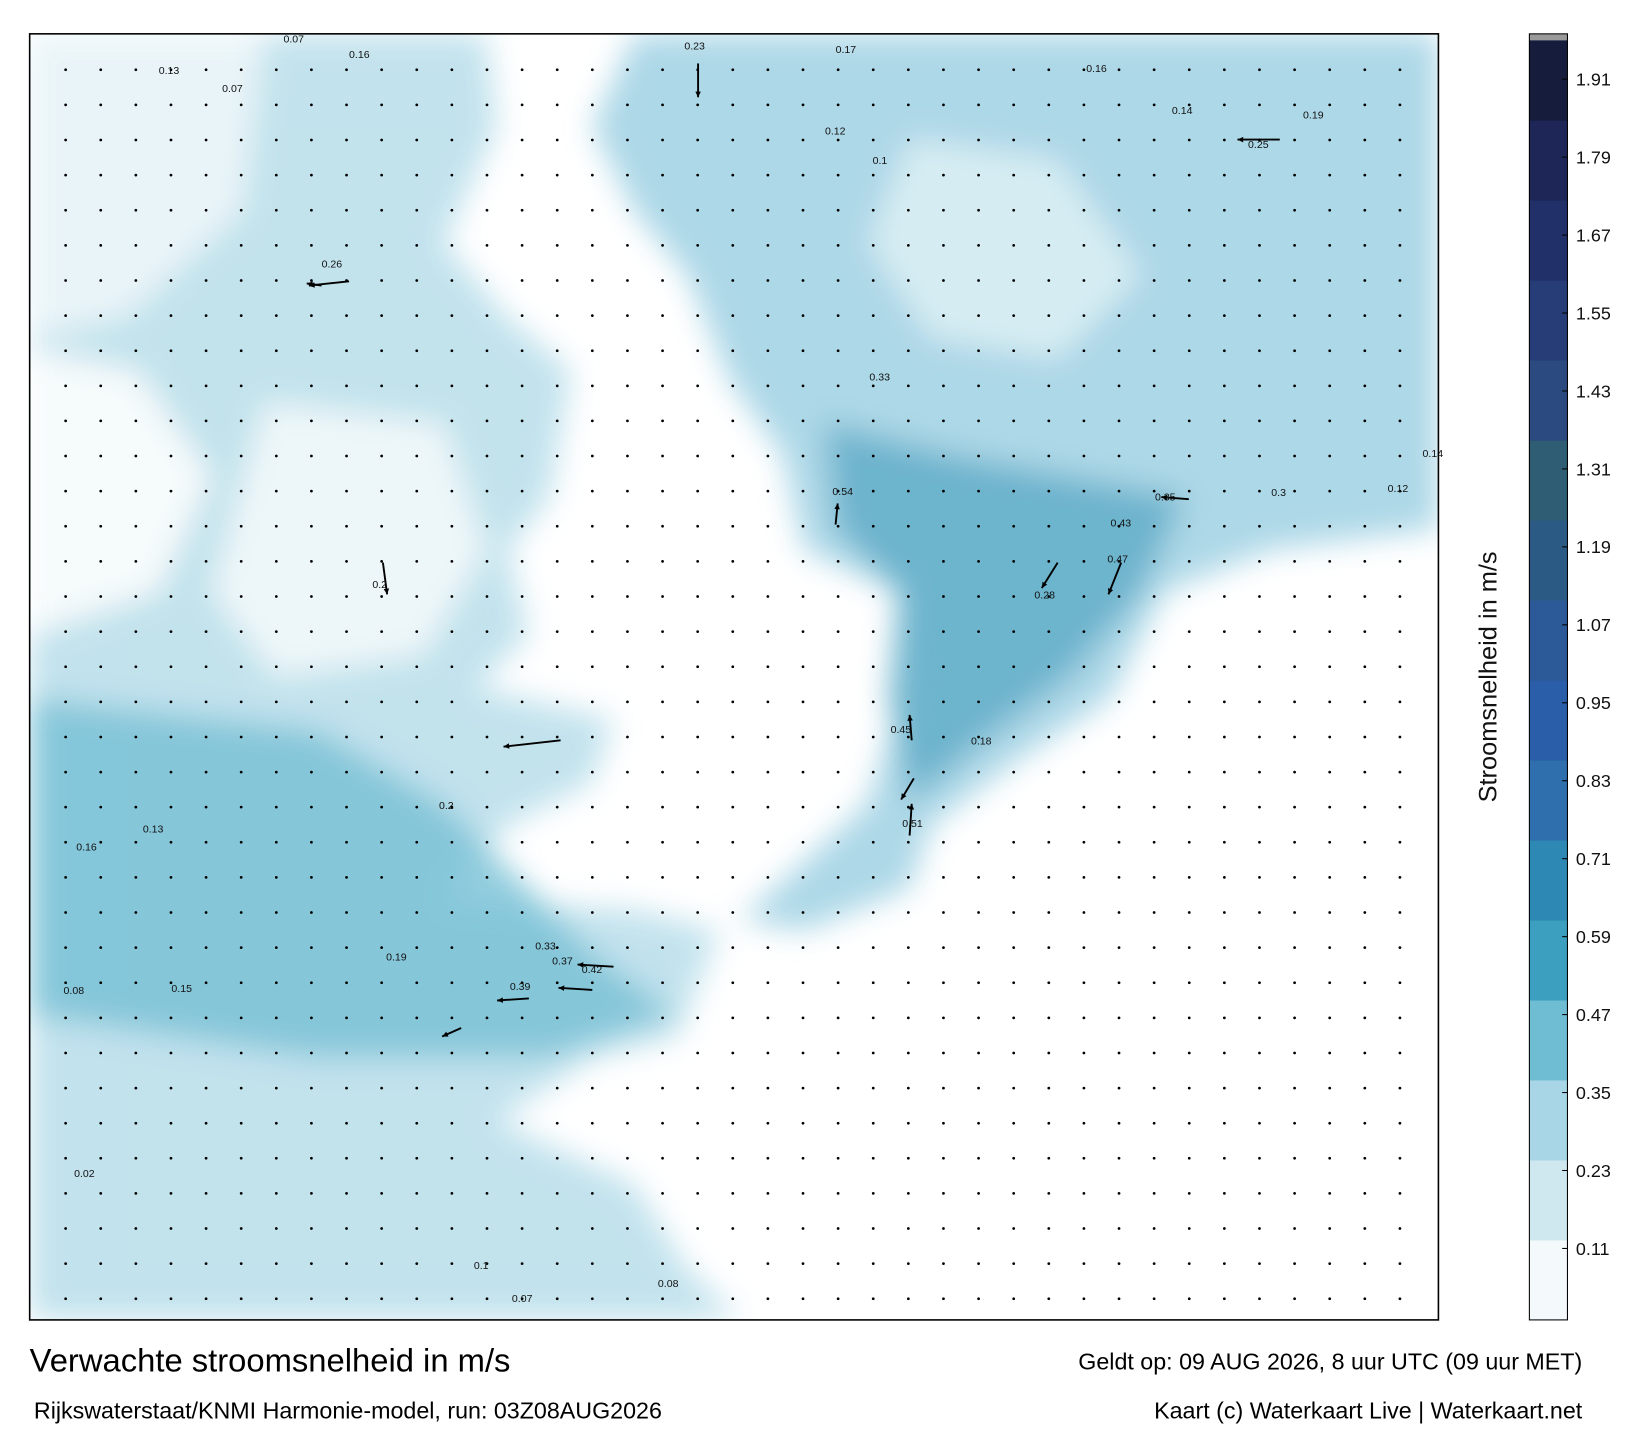  I want to click on colorbar-band, so click(1548, 1280).